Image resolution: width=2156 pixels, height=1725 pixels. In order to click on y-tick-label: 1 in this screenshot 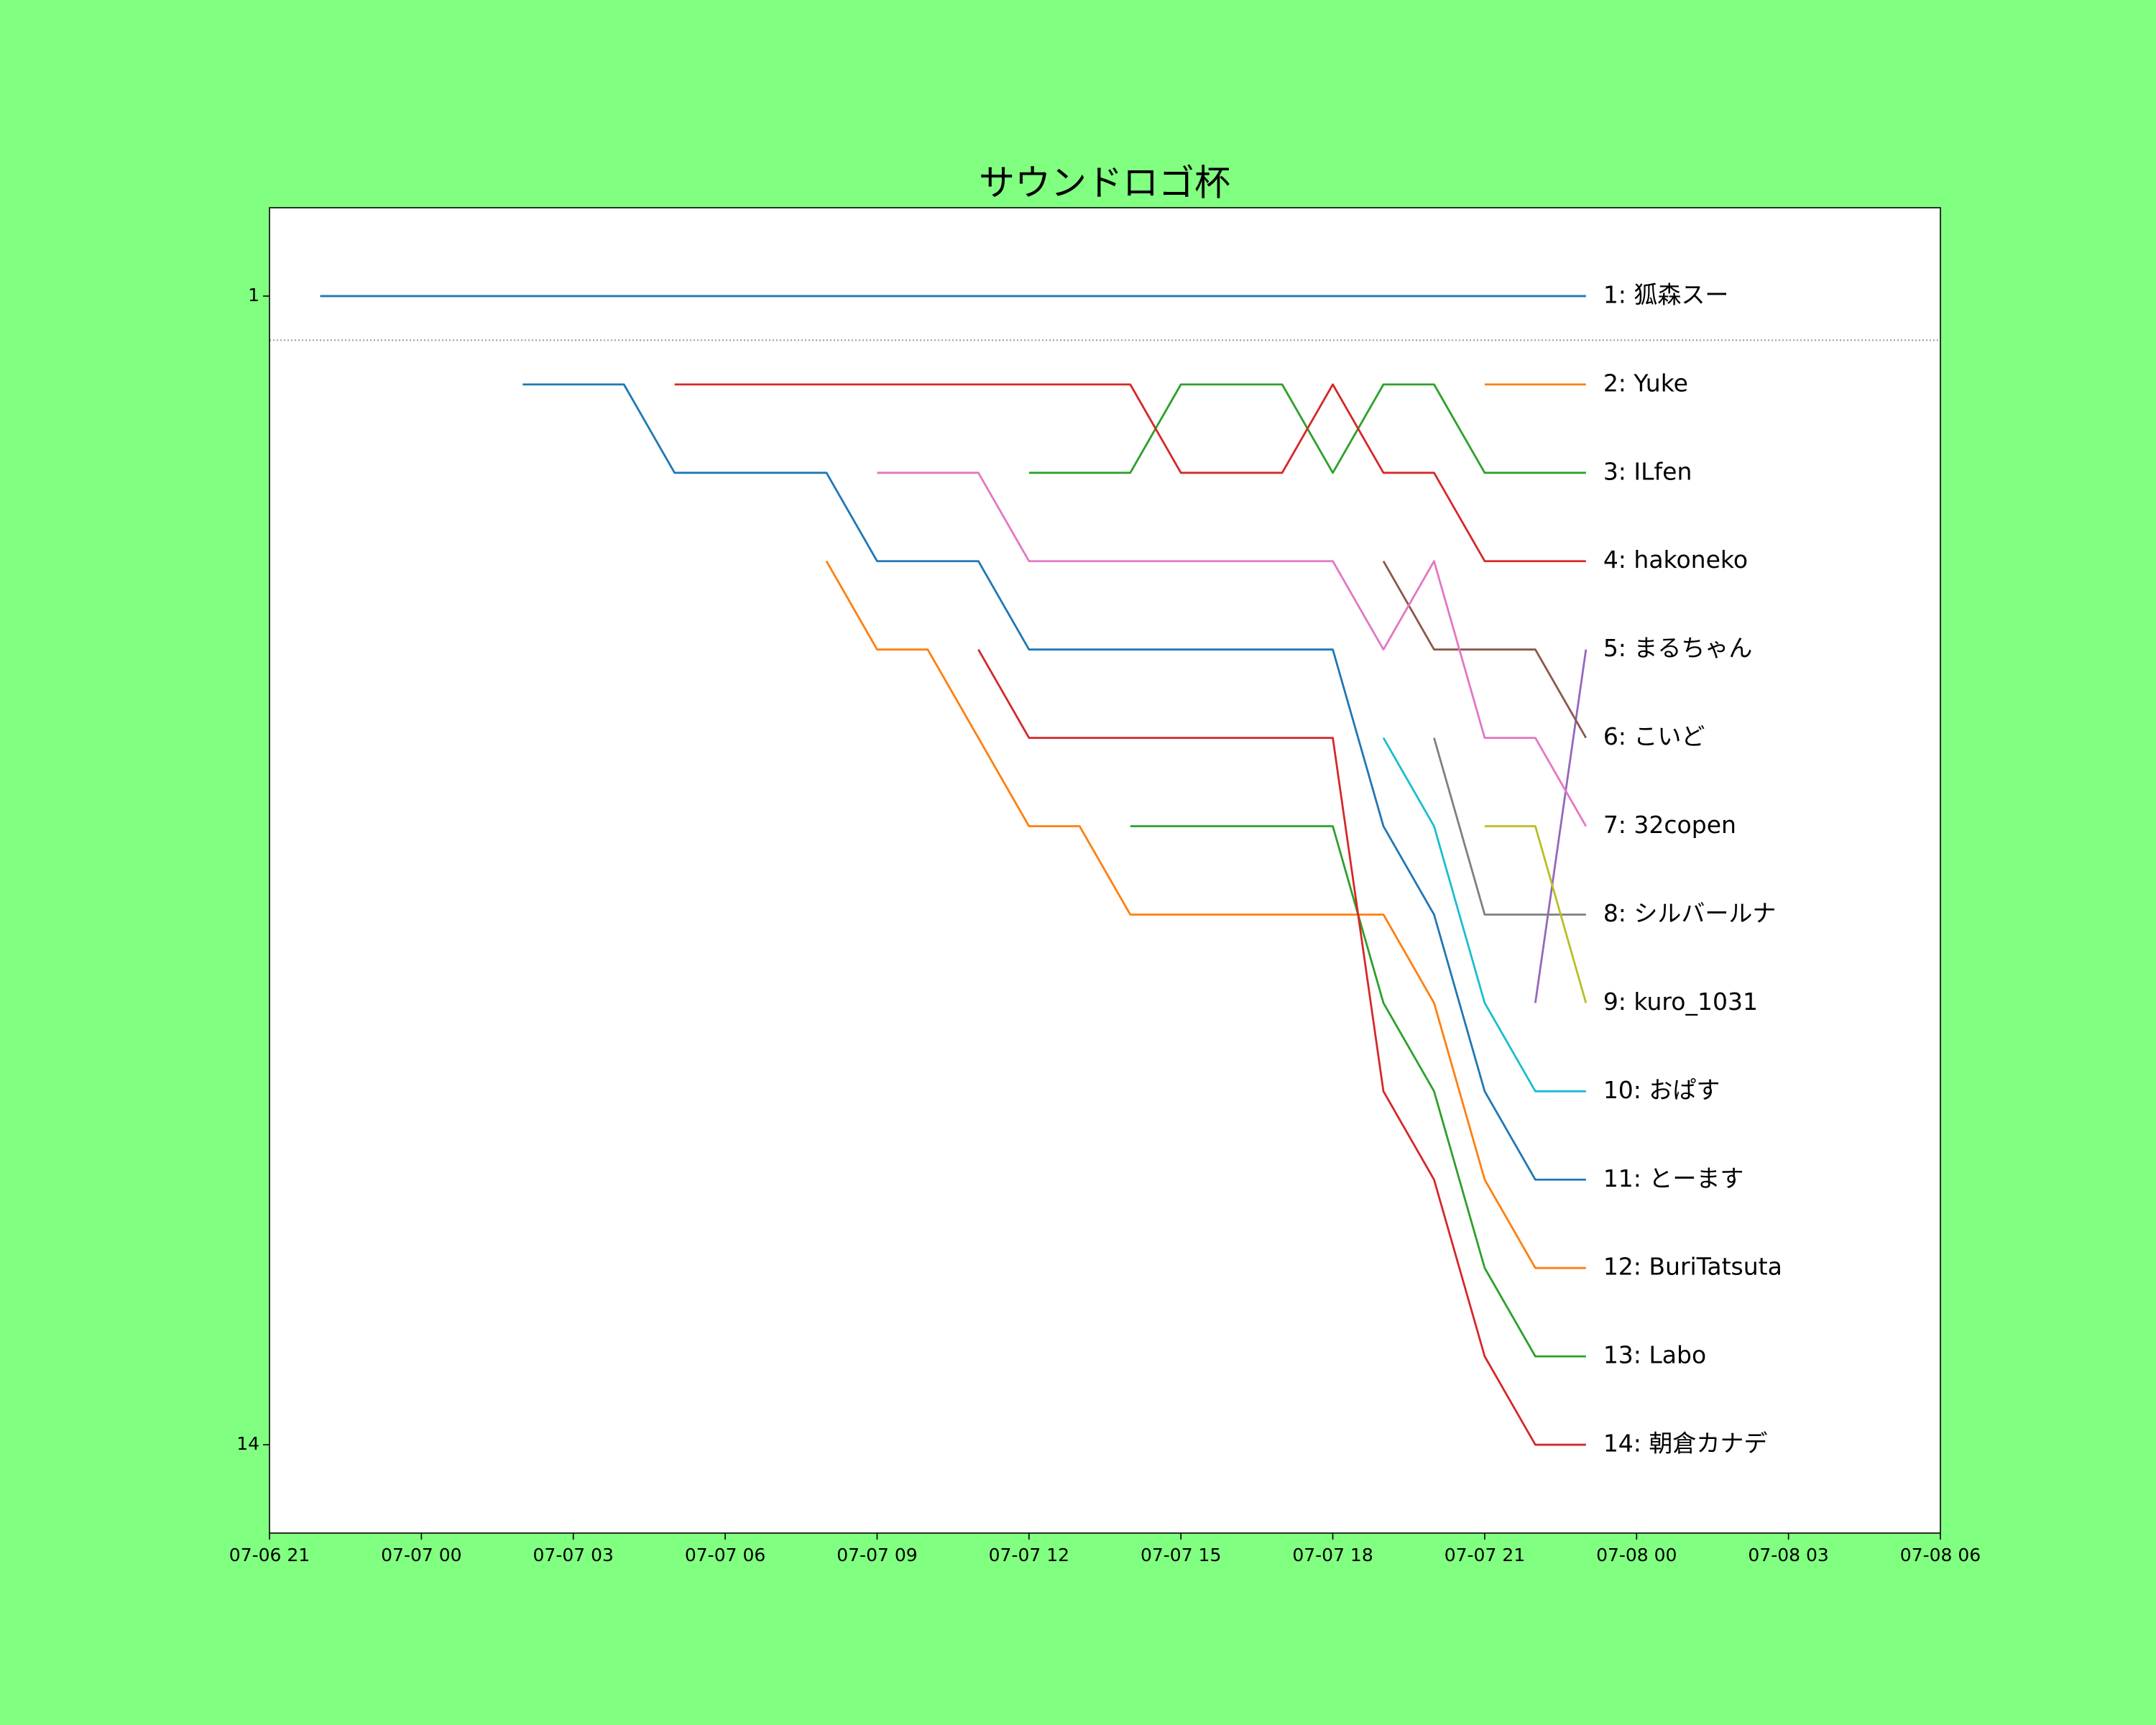, I will do `click(253, 295)`.